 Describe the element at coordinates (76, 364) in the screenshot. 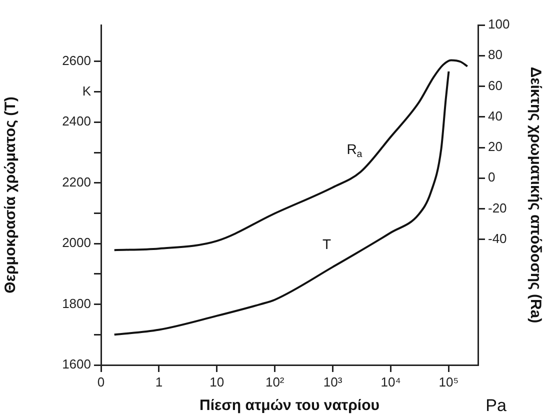

I see `y-tick-label: 1600` at that location.